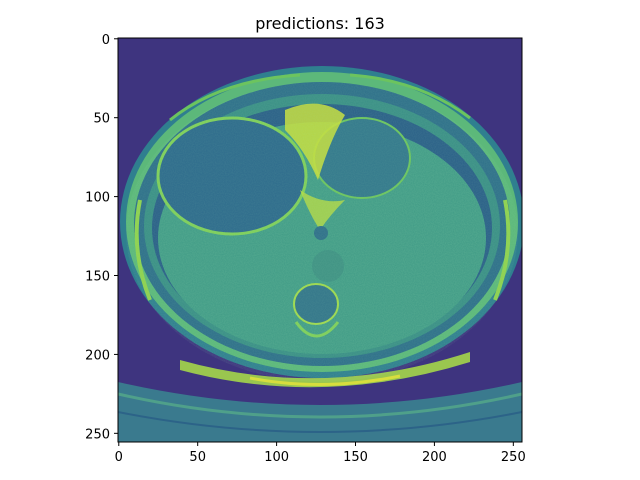 The width and height of the screenshot is (640, 480). What do you see at coordinates (320, 23) in the screenshot?
I see `plot-title: predictions: 163` at bounding box center [320, 23].